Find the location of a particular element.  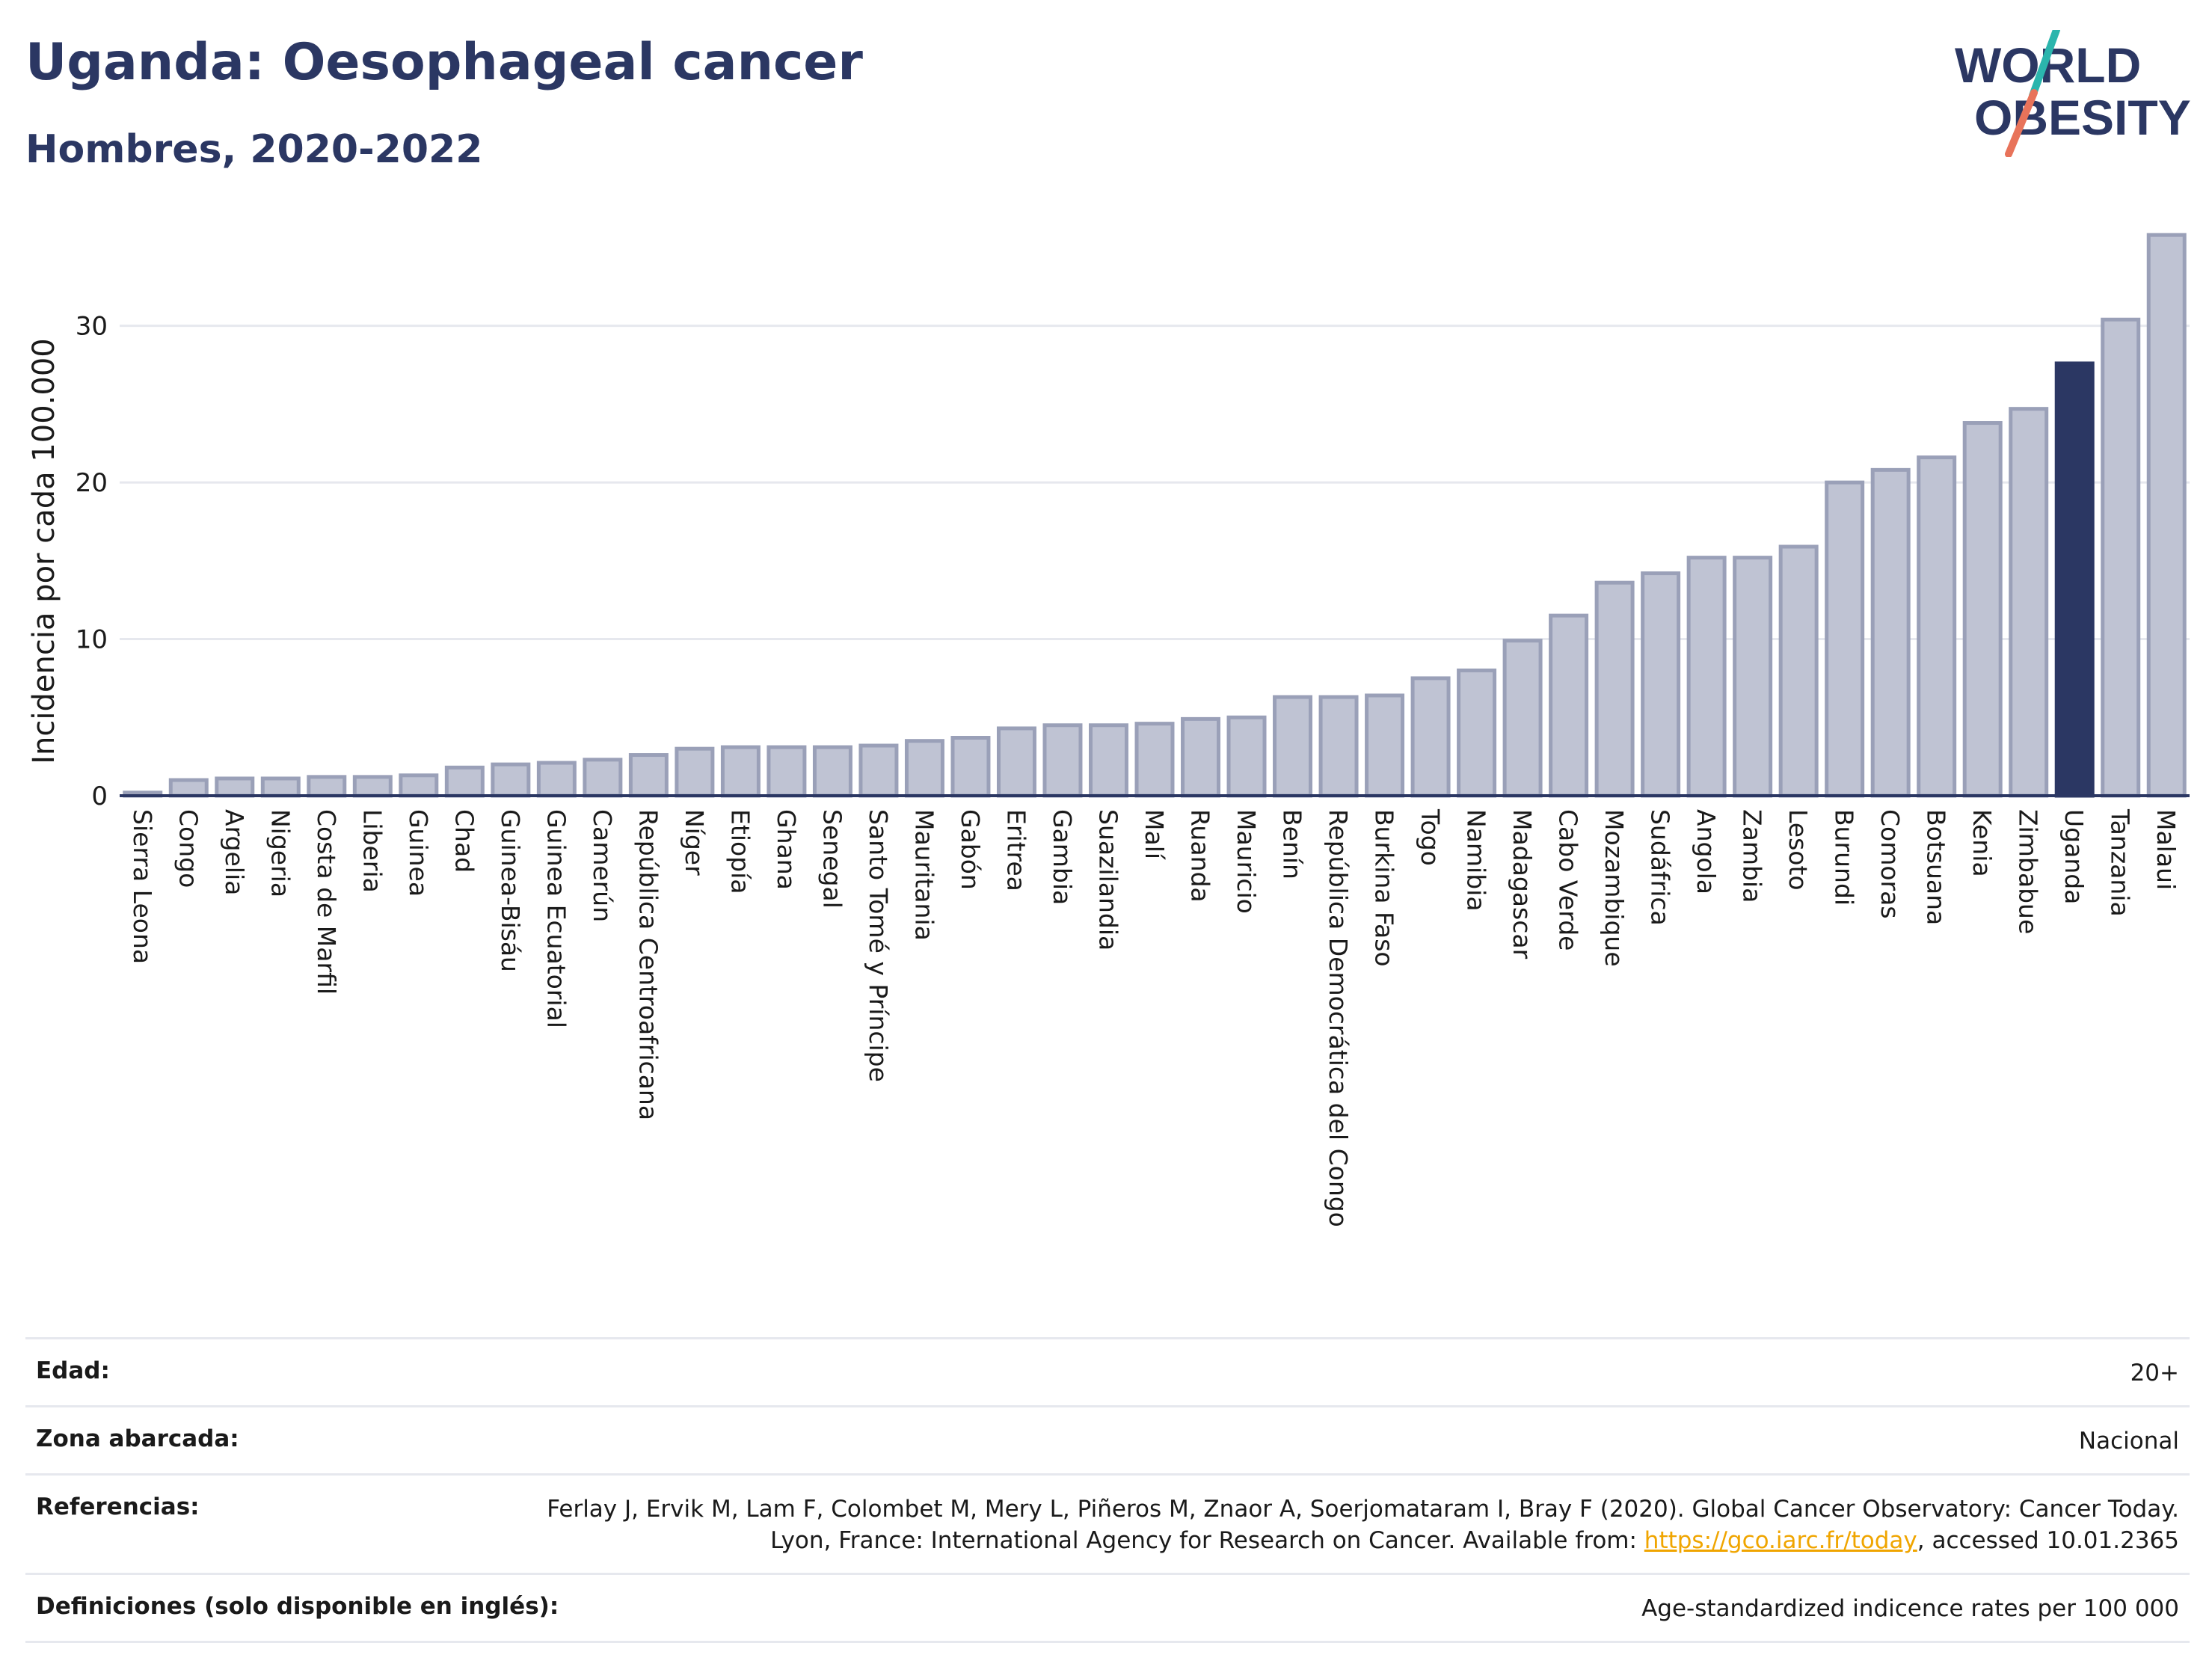

x-tick-label: Madagascar is located at coordinates (1522, 884).